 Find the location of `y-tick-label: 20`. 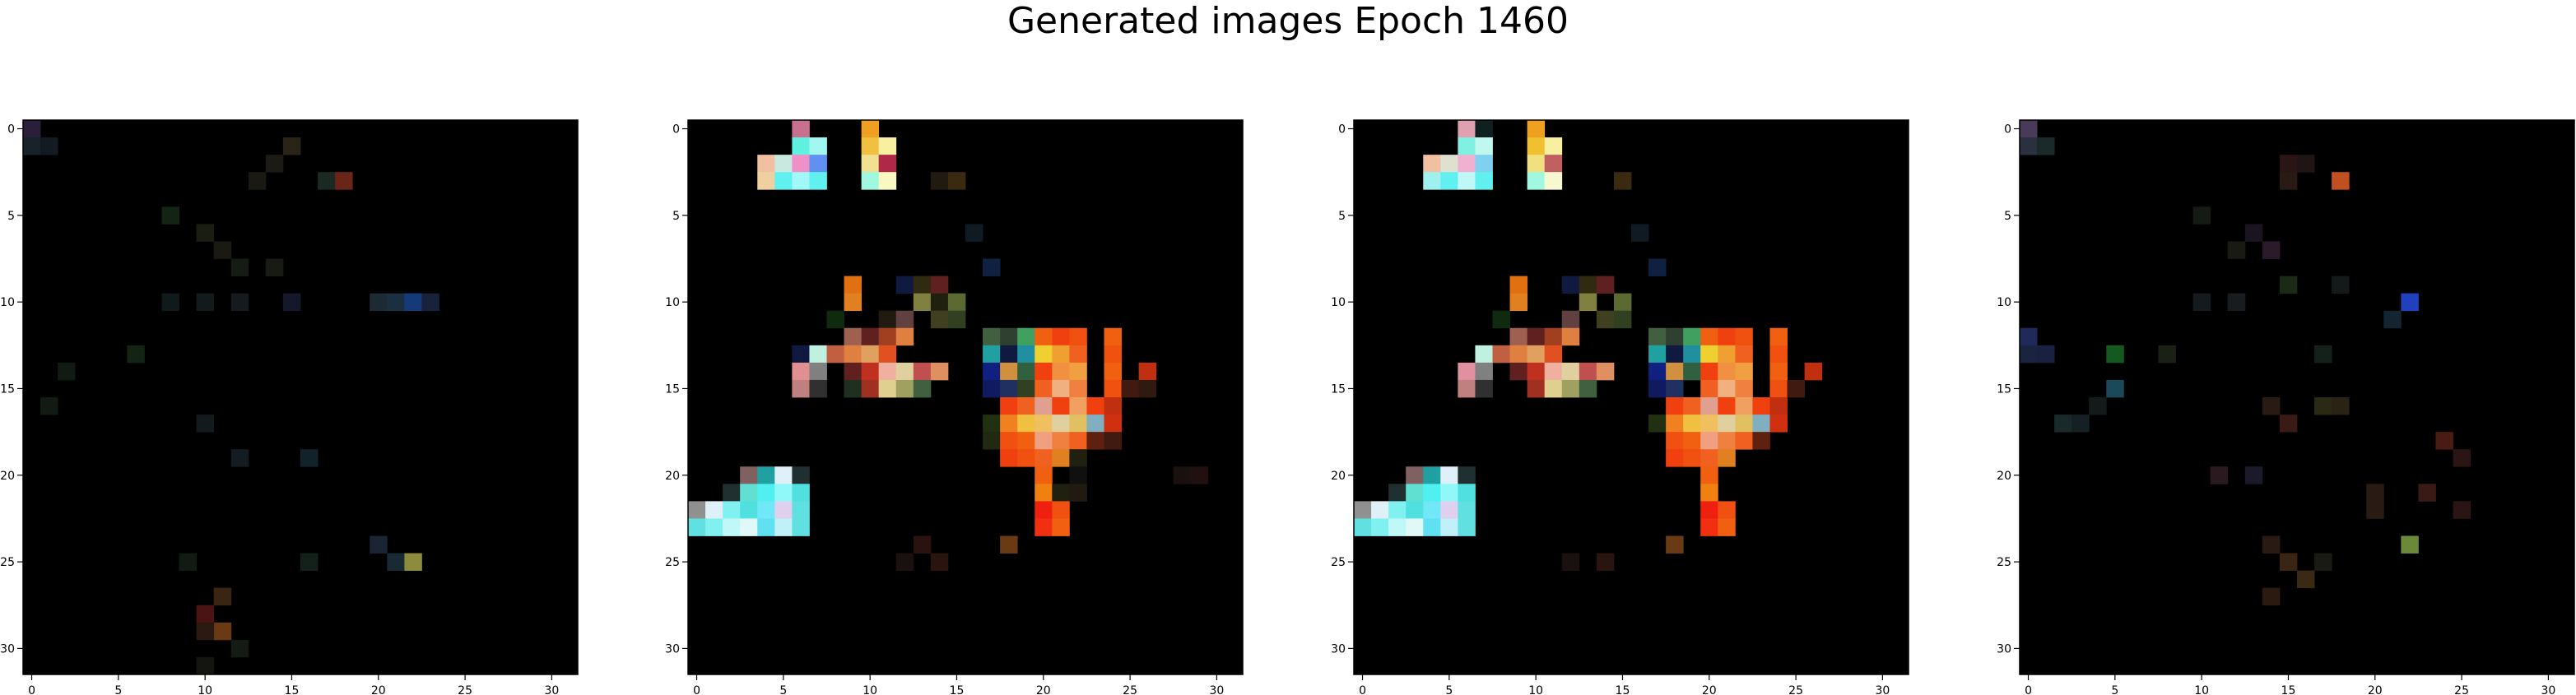

y-tick-label: 20 is located at coordinates (1338, 476).